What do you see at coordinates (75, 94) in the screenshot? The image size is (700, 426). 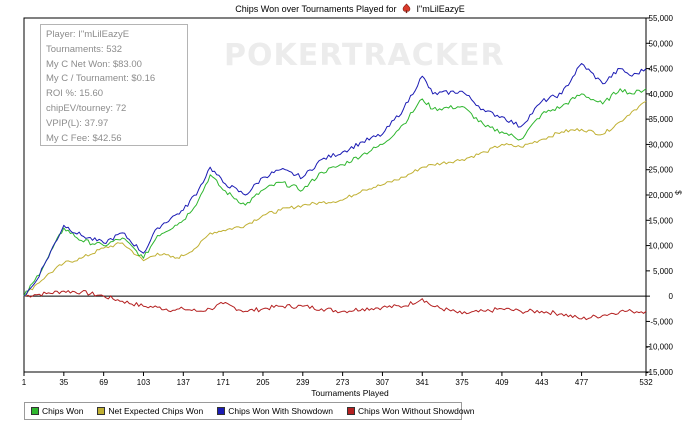 I see `stat-roi: ROI %: 15.60` at bounding box center [75, 94].